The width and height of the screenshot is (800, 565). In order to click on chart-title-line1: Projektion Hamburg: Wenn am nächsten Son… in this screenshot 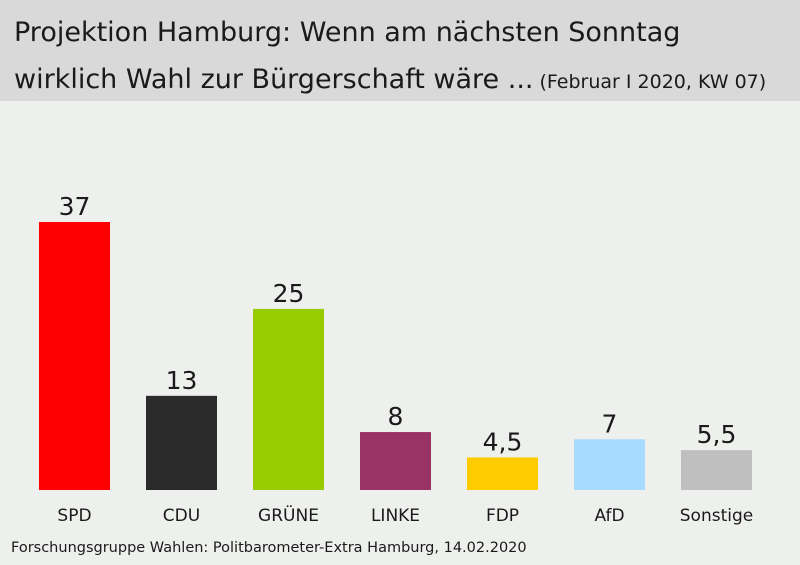, I will do `click(347, 32)`.